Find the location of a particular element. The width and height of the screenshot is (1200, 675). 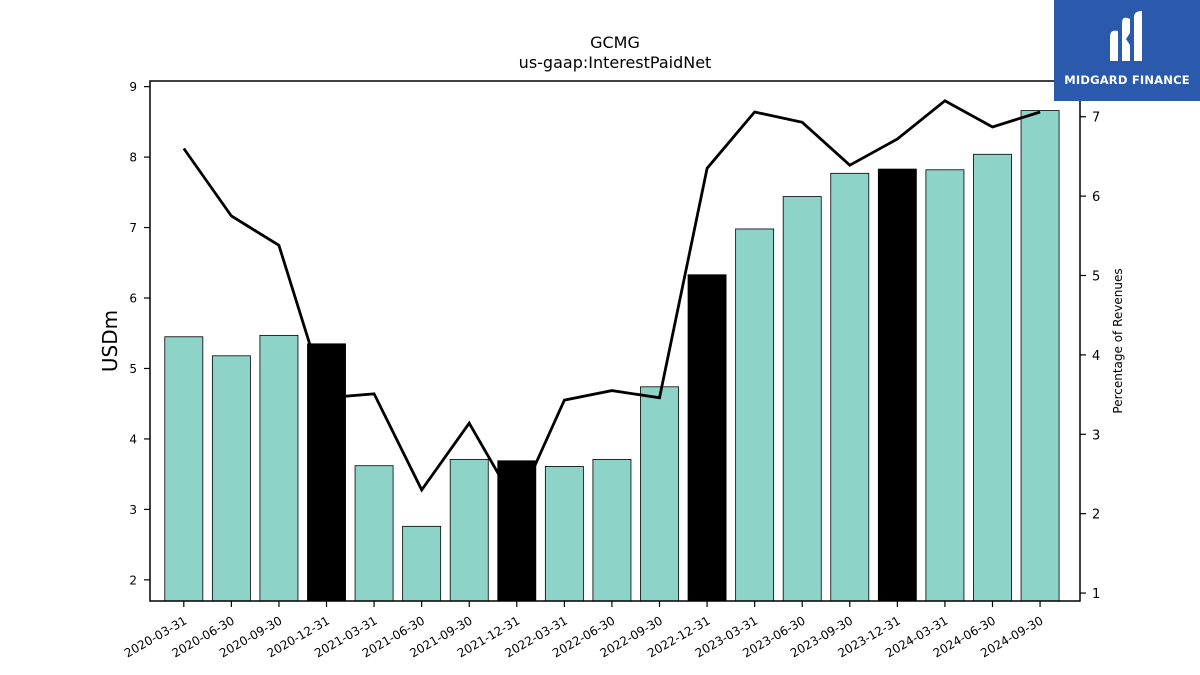

y2-tick-label: 3 is located at coordinates (1096, 435).